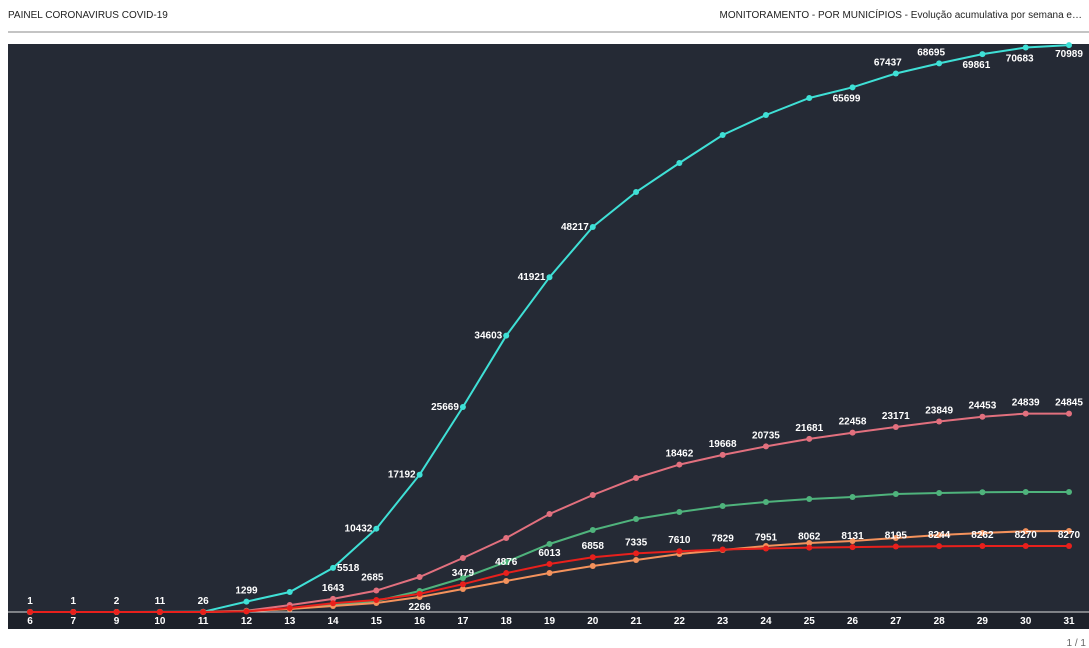  I want to click on data-label: 23171, so click(896, 416).